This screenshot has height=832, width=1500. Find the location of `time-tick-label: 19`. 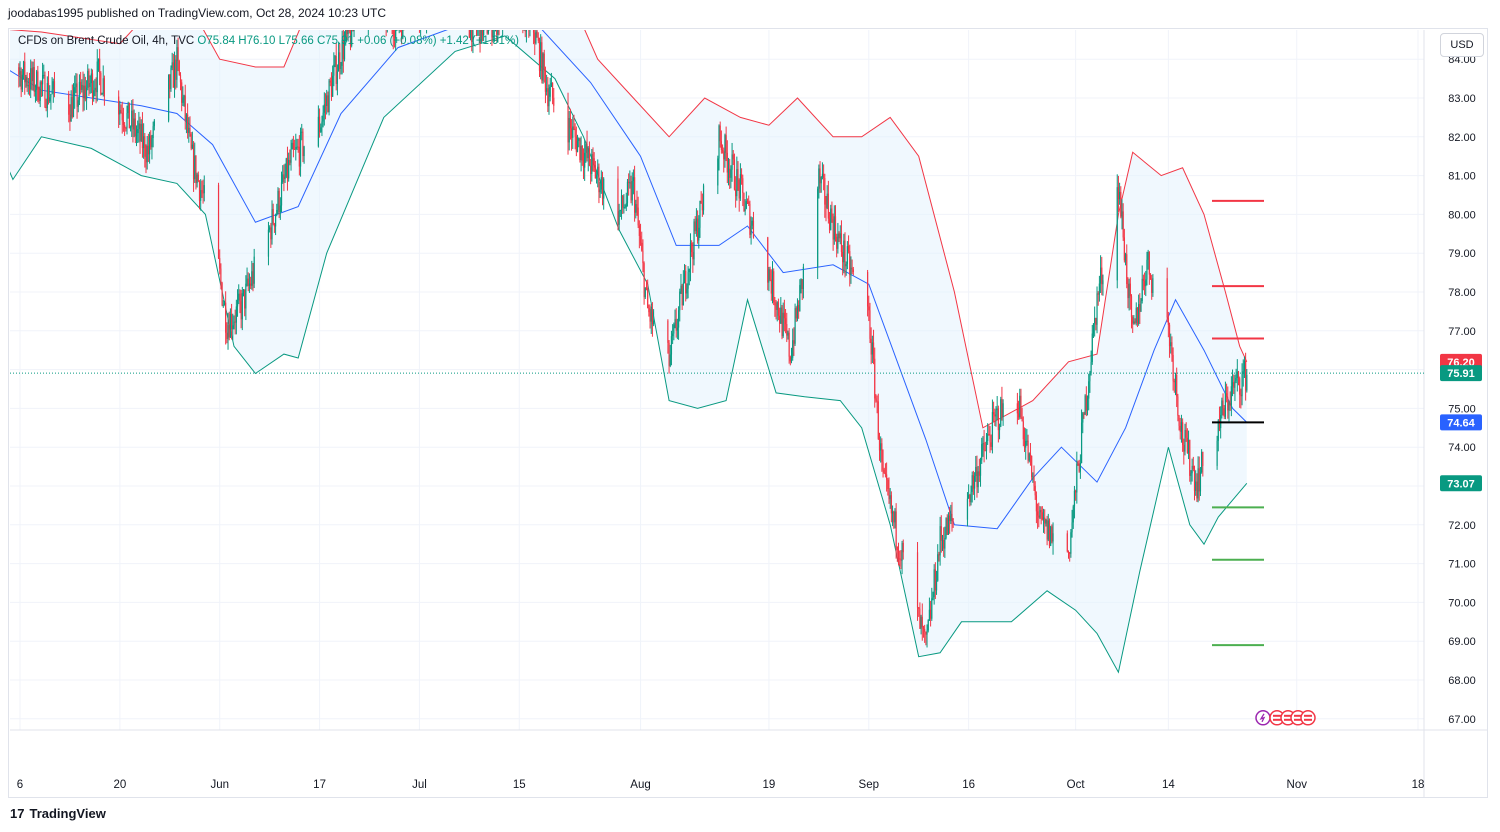

time-tick-label: 19 is located at coordinates (769, 785).